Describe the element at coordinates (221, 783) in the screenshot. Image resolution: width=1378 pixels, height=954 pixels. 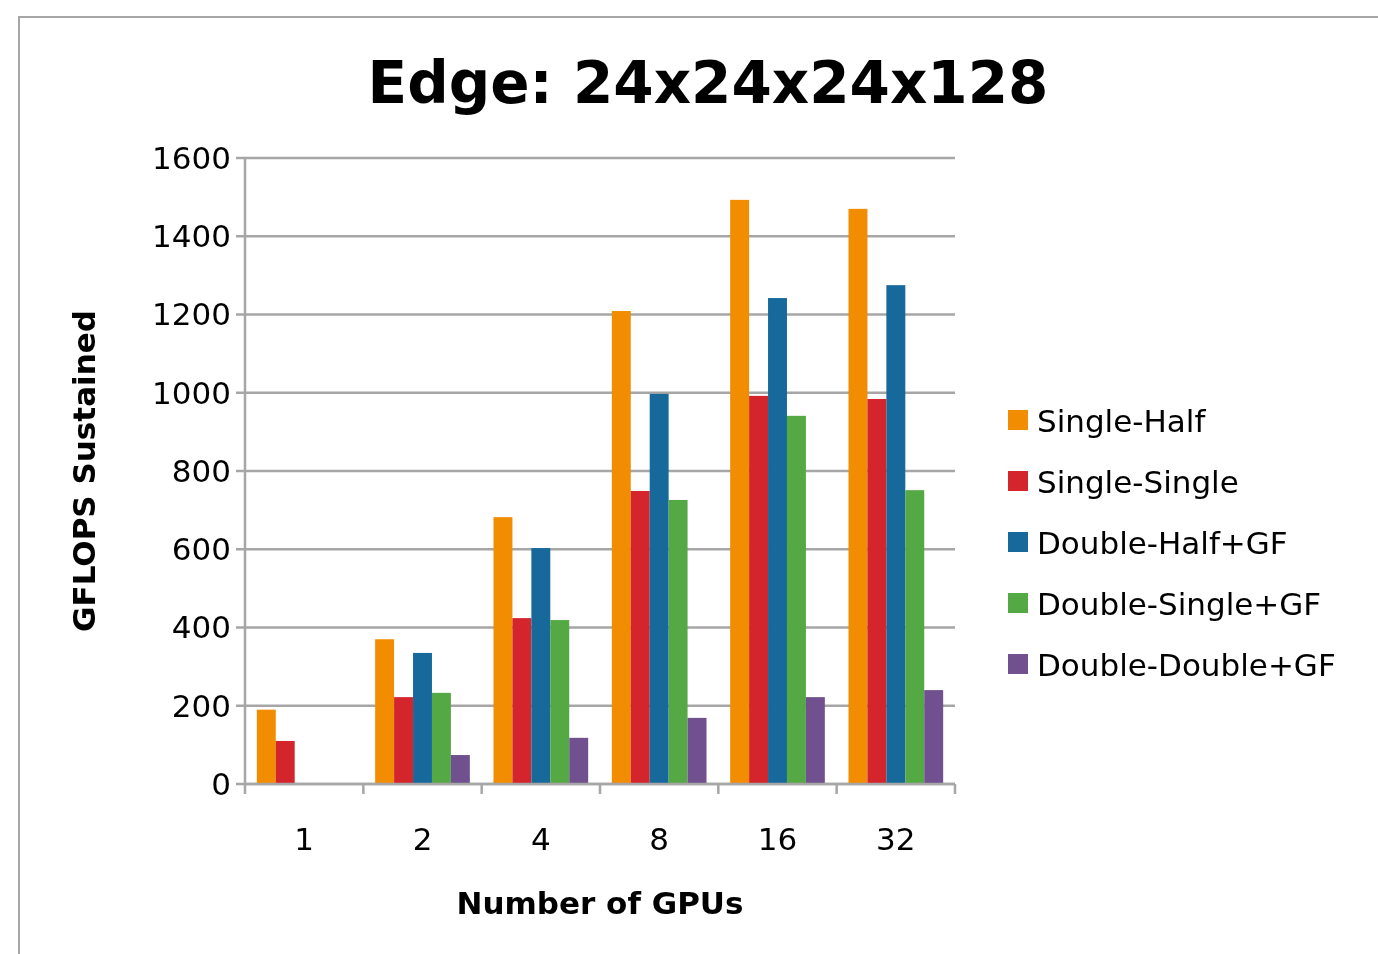
I see `y-tick-label: 0` at that location.